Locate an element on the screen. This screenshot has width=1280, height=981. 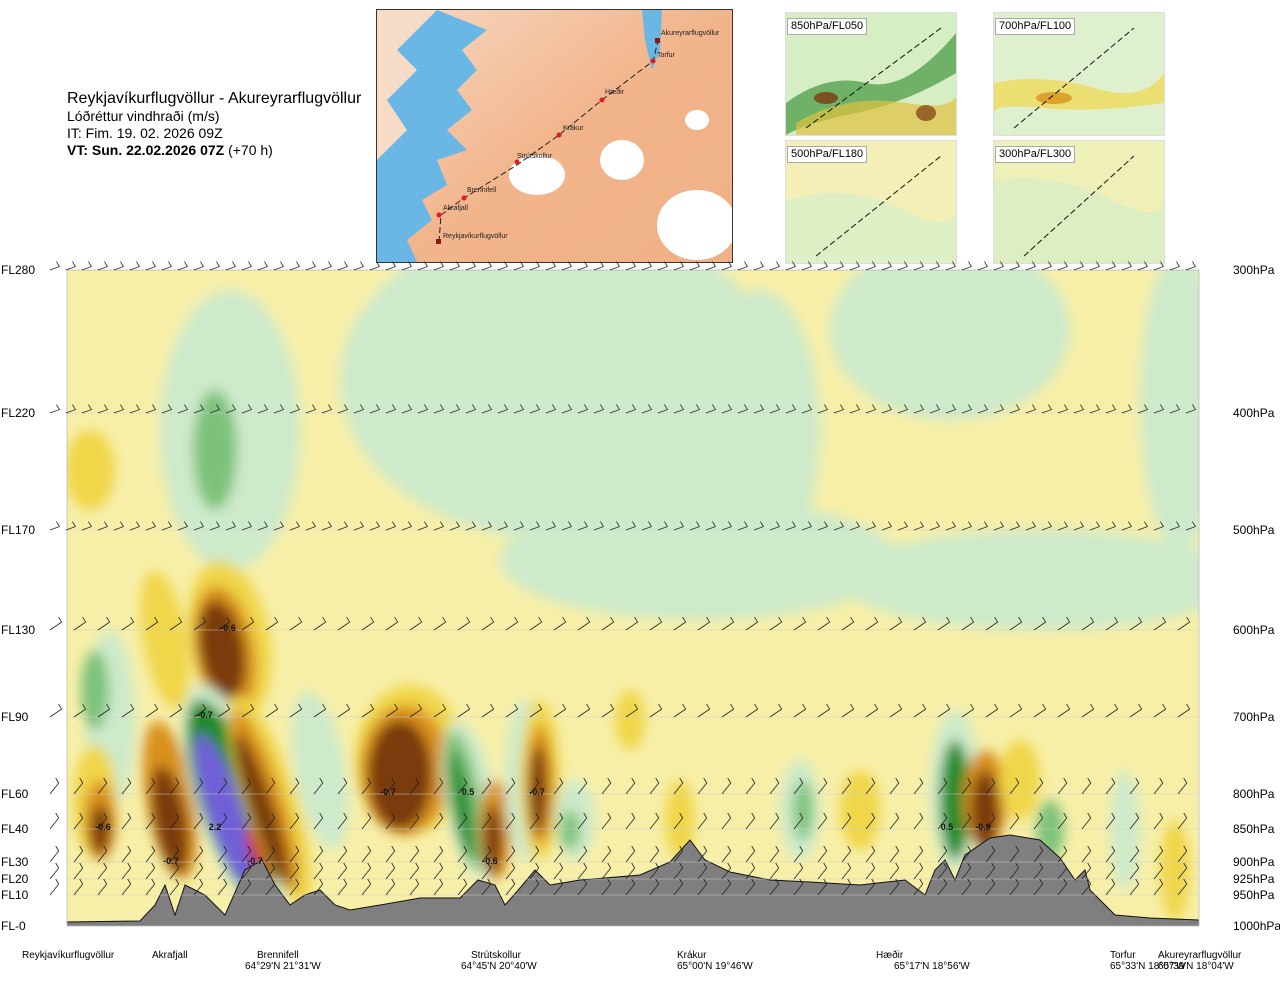
fl-label: FL130 is located at coordinates (18, 630).